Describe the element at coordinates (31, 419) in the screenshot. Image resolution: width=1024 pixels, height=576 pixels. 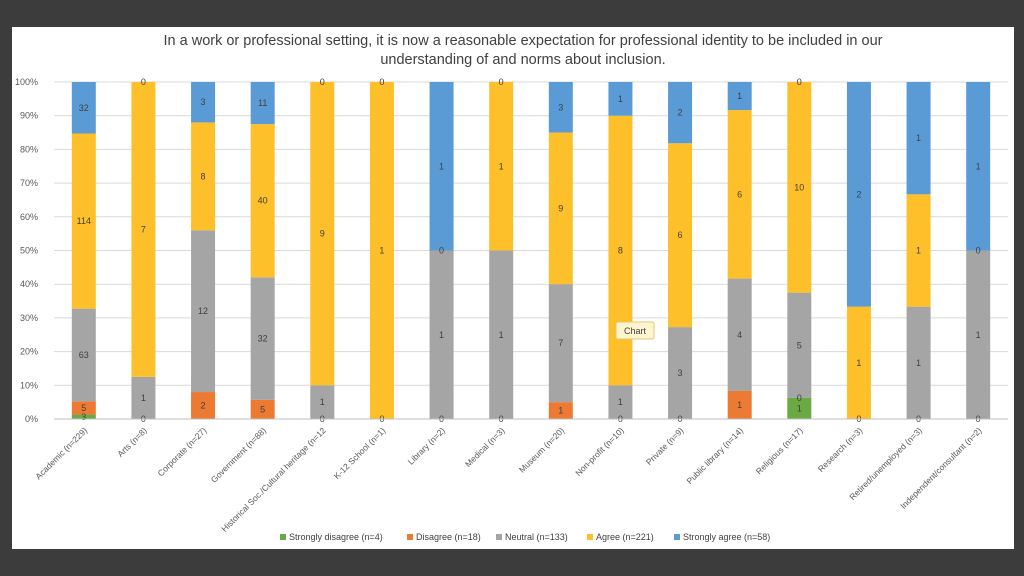
I see `y-tick-label: 0%` at that location.